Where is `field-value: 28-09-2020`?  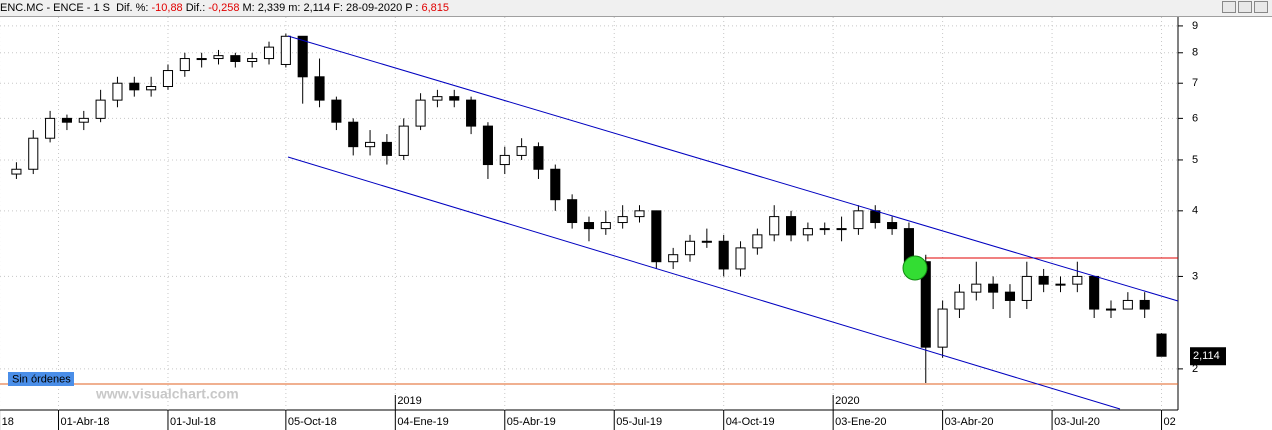 field-value: 28-09-2020 is located at coordinates (374, 8).